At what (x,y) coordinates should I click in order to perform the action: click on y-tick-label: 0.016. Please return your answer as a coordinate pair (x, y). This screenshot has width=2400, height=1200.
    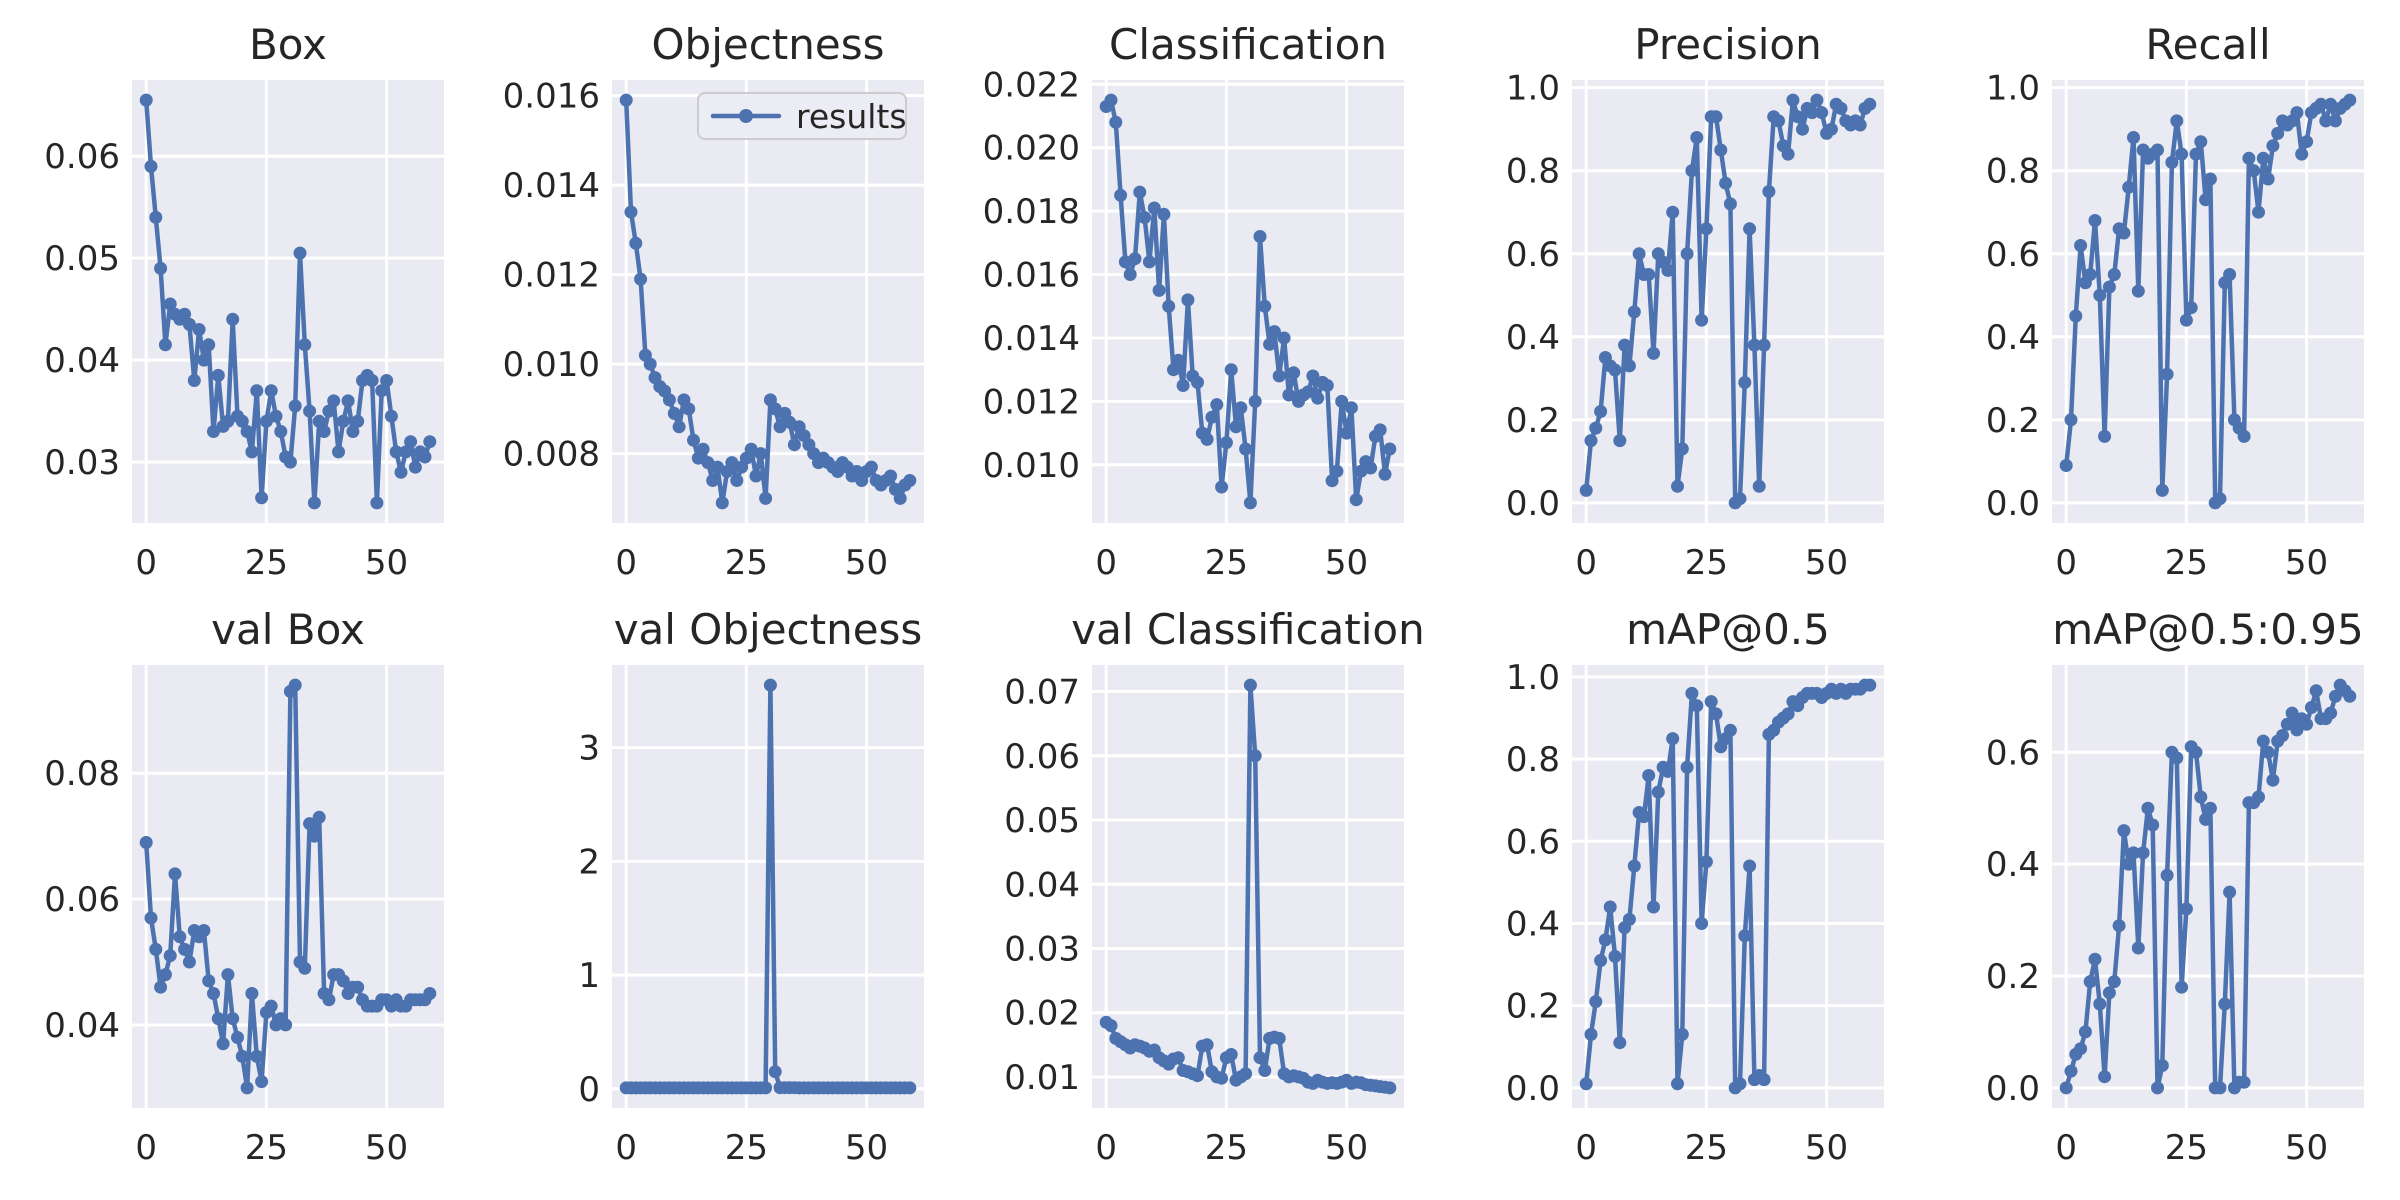
    Looking at the image, I should click on (1031, 276).